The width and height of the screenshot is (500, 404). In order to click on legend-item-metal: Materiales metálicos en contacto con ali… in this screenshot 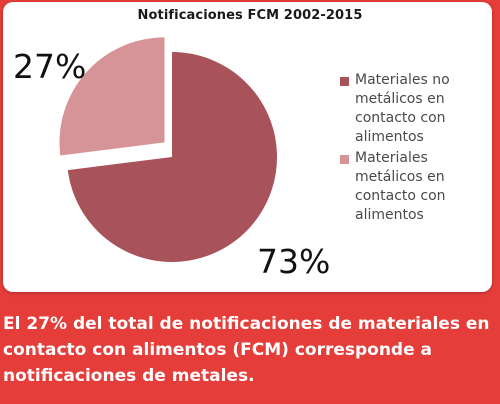, I will do `click(415, 187)`.